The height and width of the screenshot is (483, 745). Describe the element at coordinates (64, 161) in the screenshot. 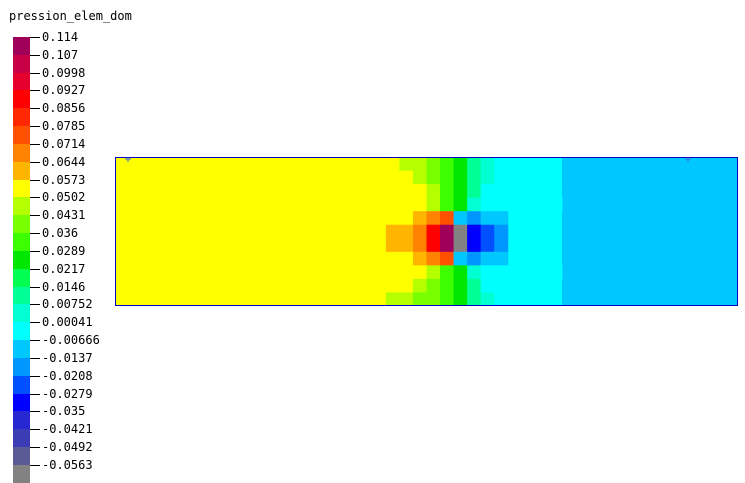

I see `legend-label: 0.0644` at that location.